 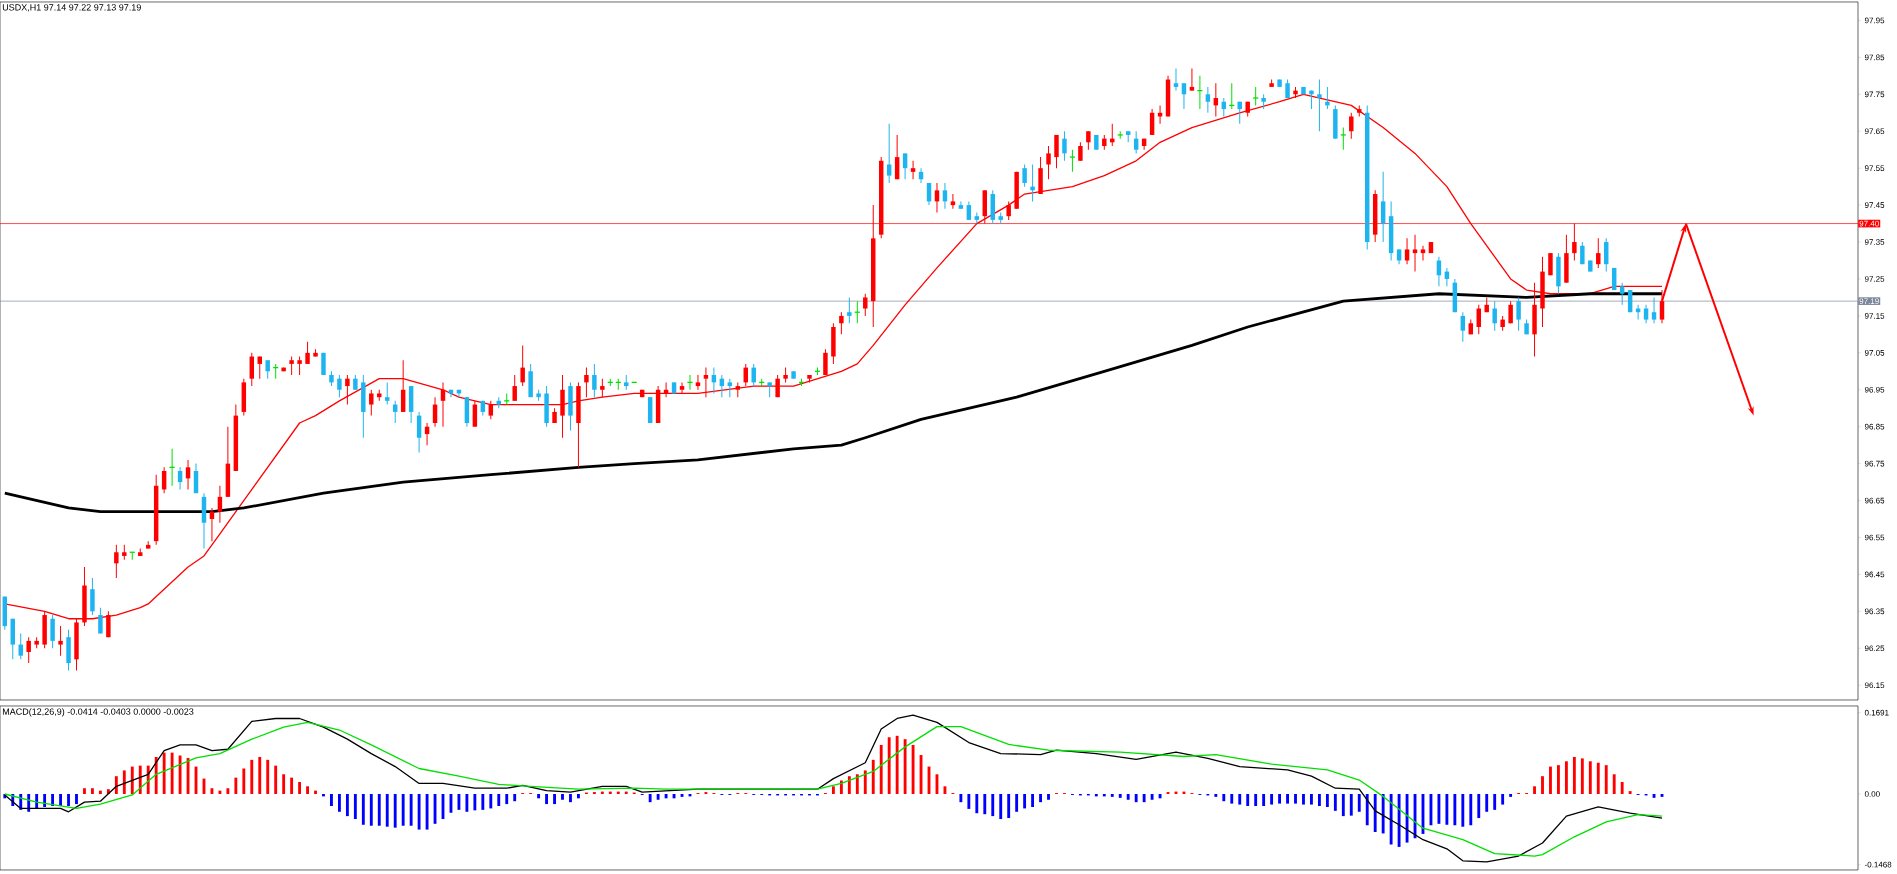 I want to click on y-tick-label: 97.65, so click(x=1874, y=131).